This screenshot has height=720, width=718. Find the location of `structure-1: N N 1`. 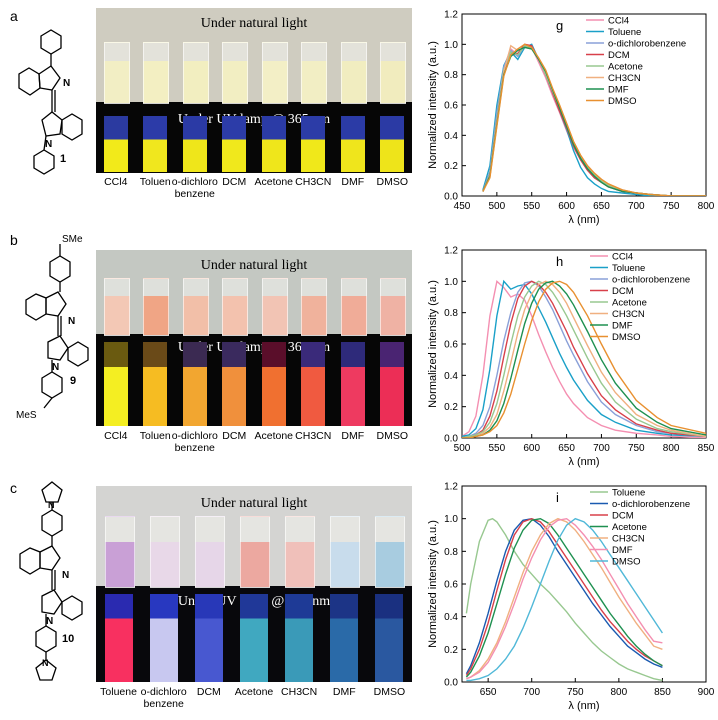

structure-1: N N 1 is located at coordinates (50, 102).